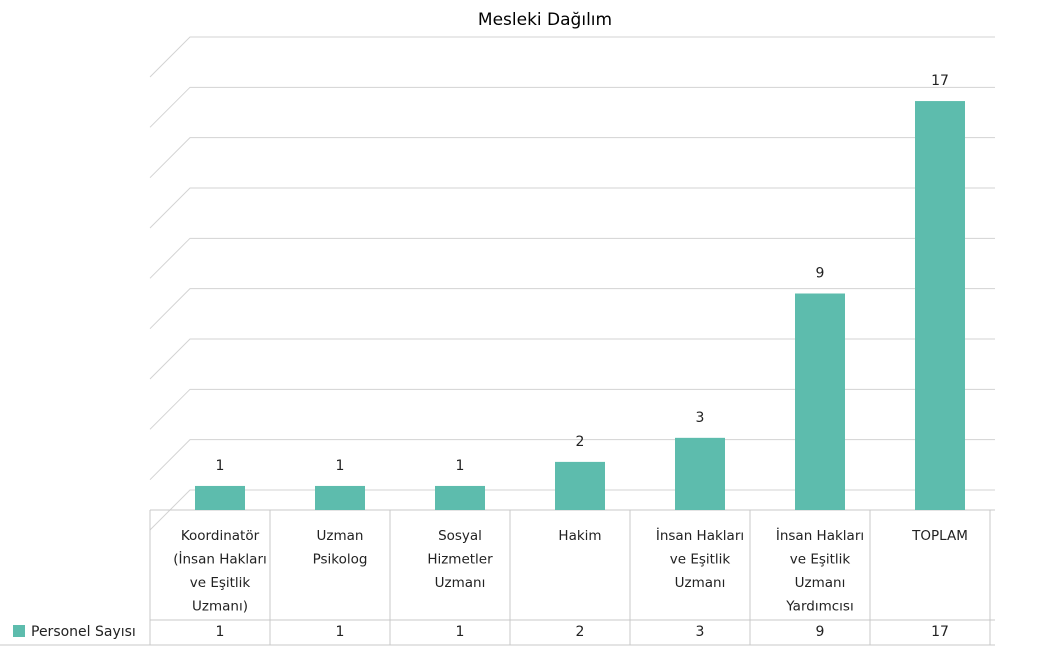 This screenshot has height=648, width=1040. Describe the element at coordinates (700, 418) in the screenshot. I see `bar-value-label: 3` at that location.